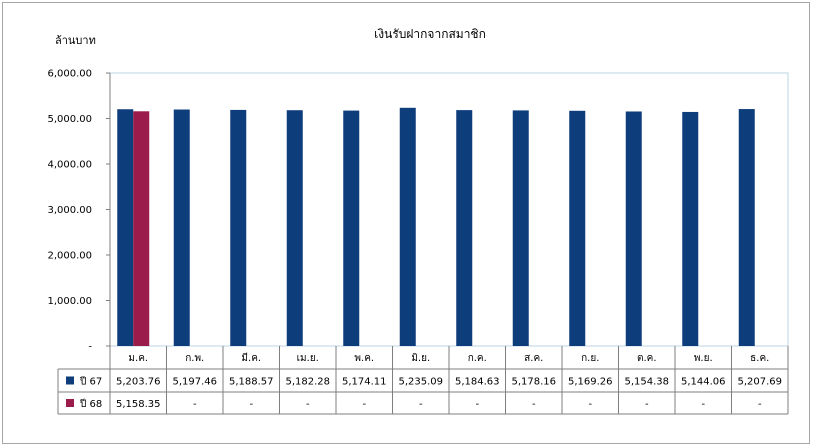 The image size is (814, 448). Describe the element at coordinates (308, 358) in the screenshot. I see `x-tick-label: เม.ย.` at that location.